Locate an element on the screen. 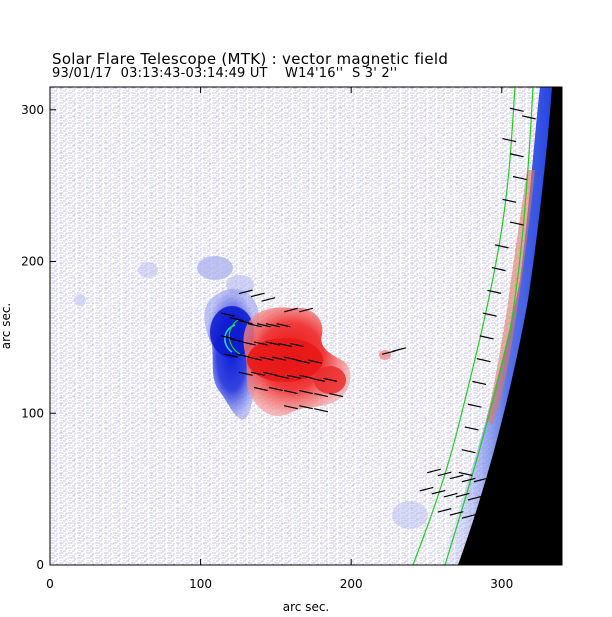 Image resolution: width=612 pixels, height=617 pixels. y-tick-label: 0 is located at coordinates (40, 565).